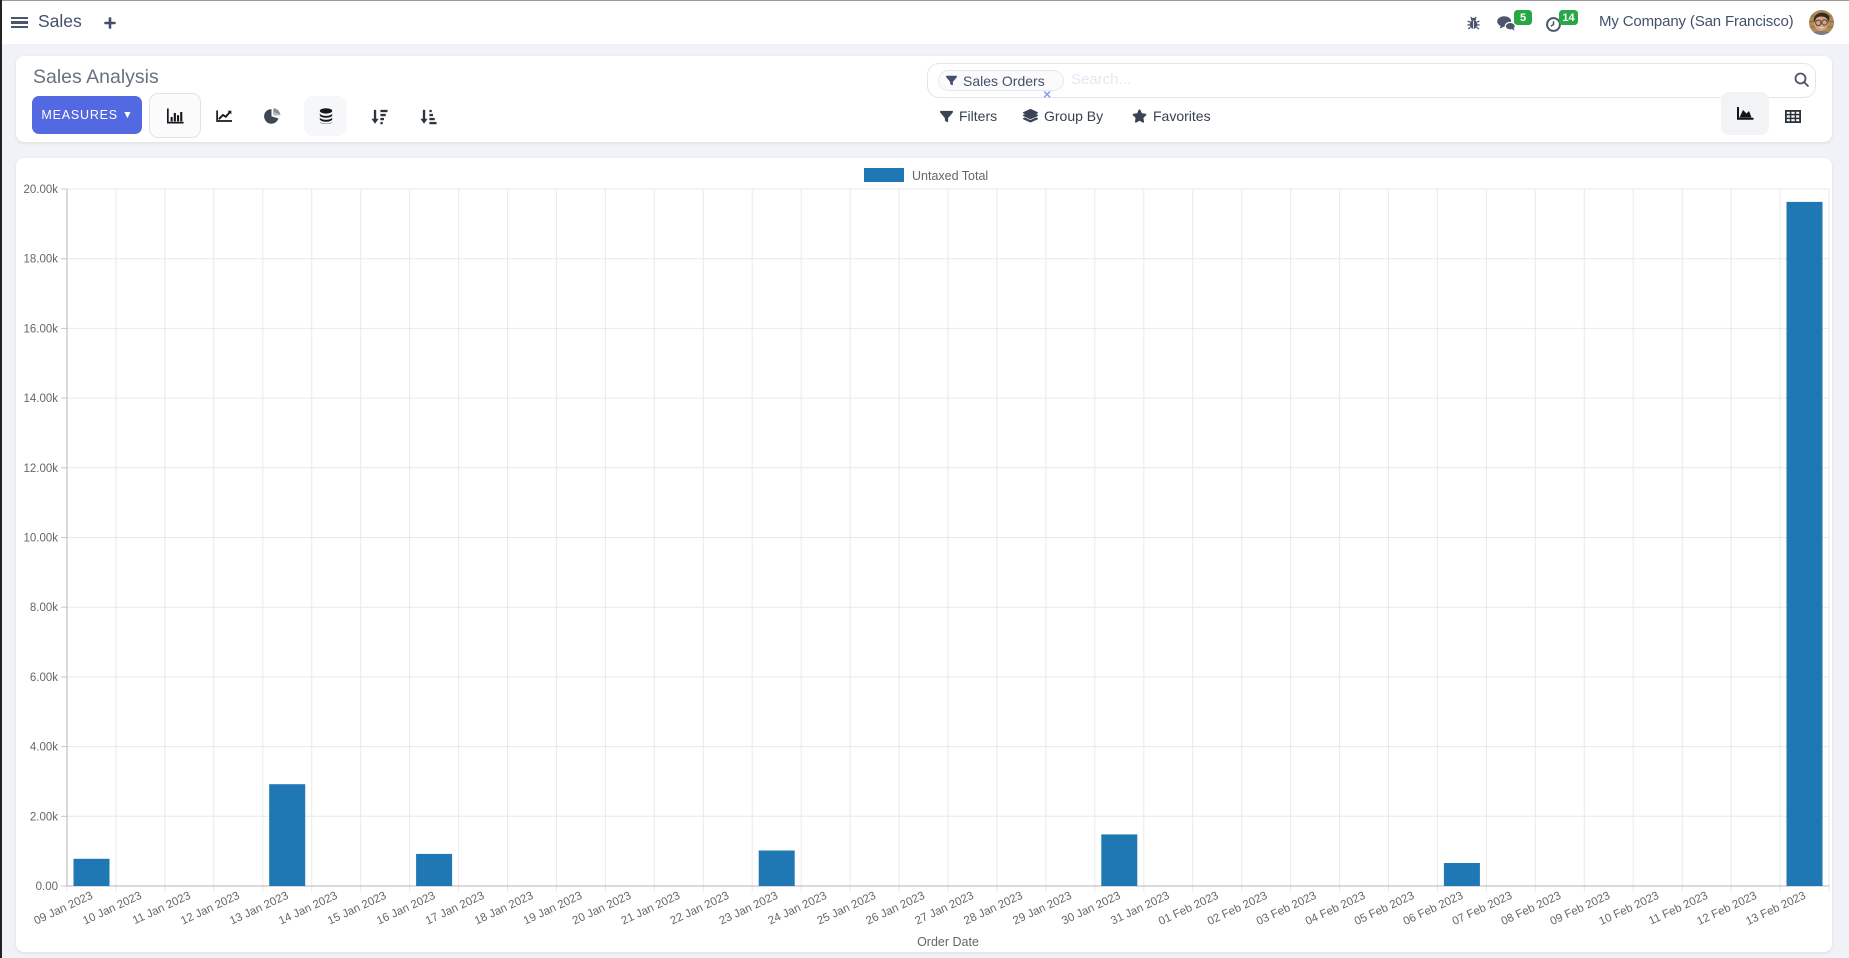  Describe the element at coordinates (40, 260) in the screenshot. I see `svg-text: 18.00k` at that location.